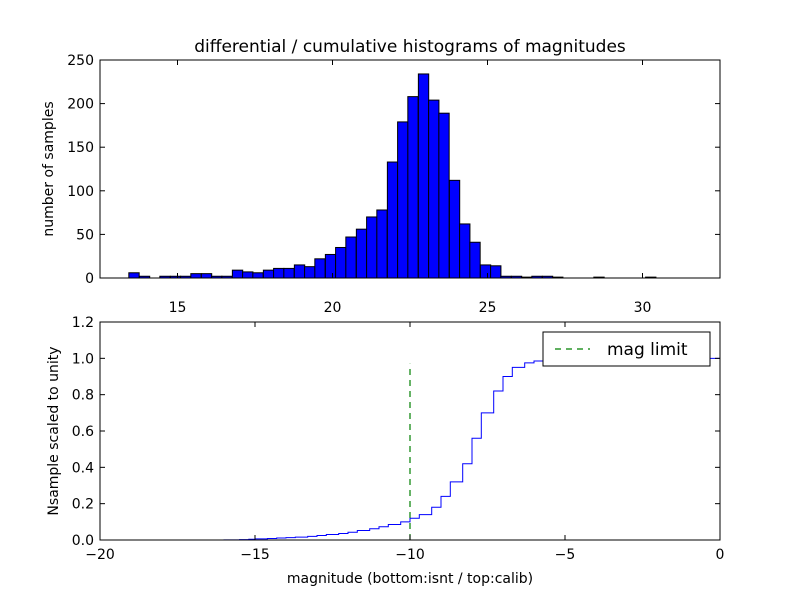  What do you see at coordinates (85, 235) in the screenshot?
I see `histogram-y-tick-label: 50` at bounding box center [85, 235].